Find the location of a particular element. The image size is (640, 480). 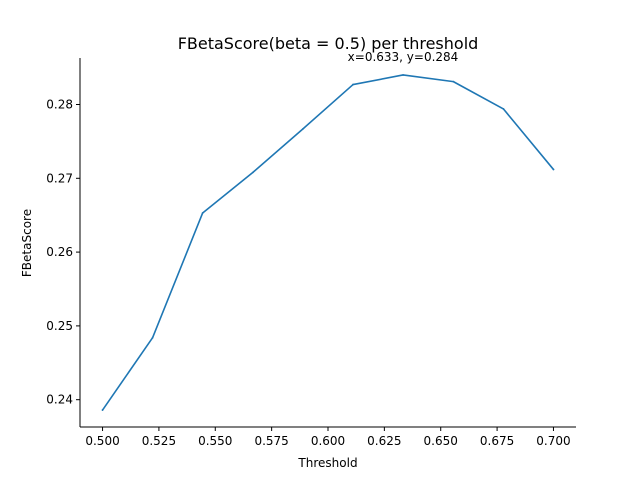

x-tick-label: 0.700 is located at coordinates (553, 441).